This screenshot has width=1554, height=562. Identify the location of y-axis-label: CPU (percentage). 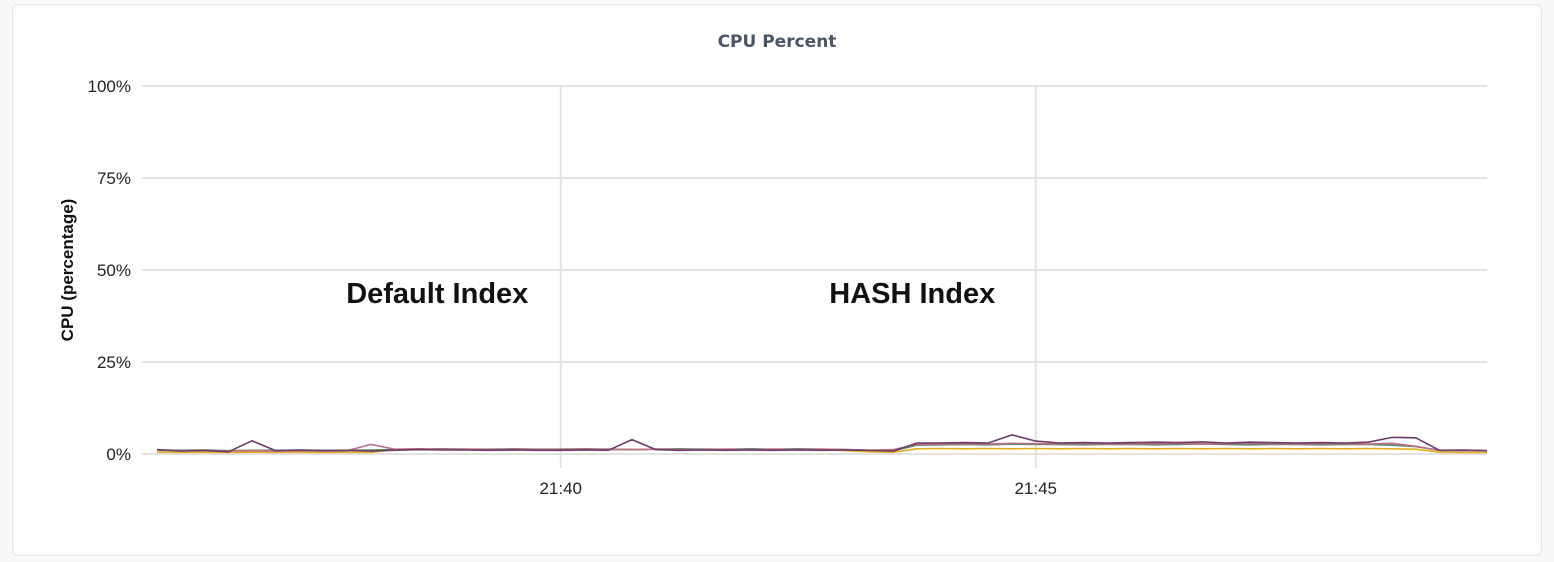
(67, 270).